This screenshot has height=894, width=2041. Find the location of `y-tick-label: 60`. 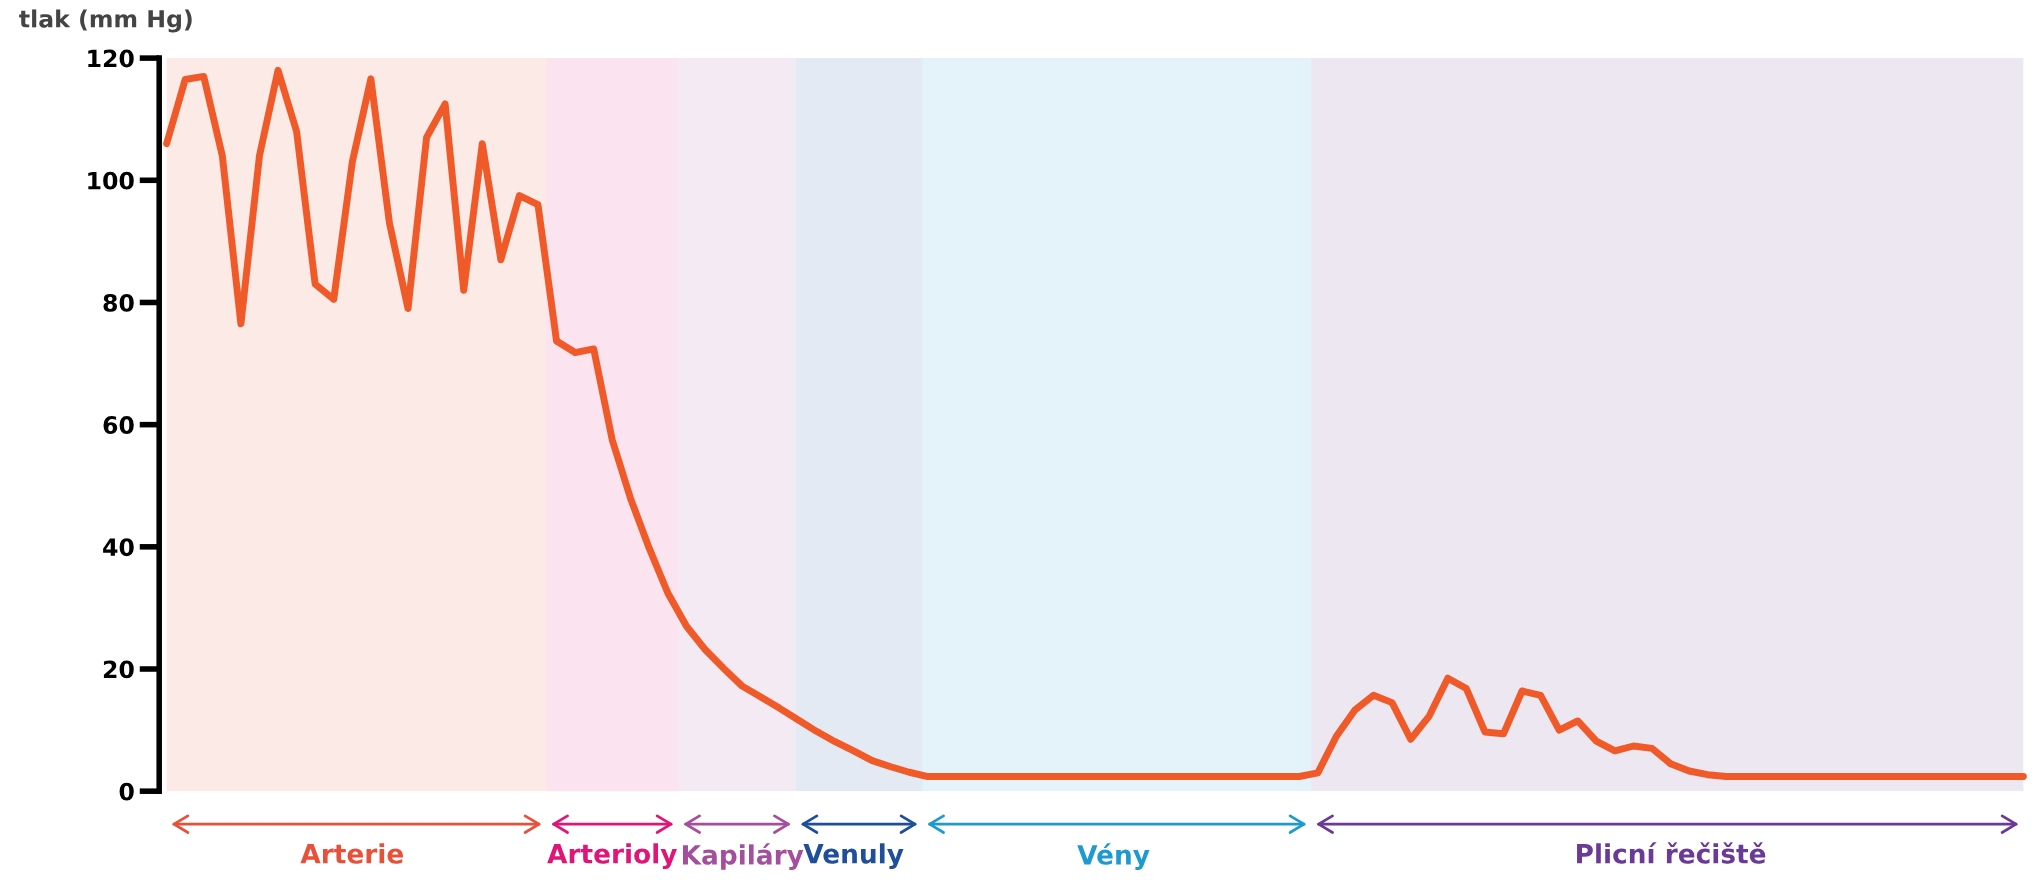

y-tick-label: 60 is located at coordinates (118, 425).